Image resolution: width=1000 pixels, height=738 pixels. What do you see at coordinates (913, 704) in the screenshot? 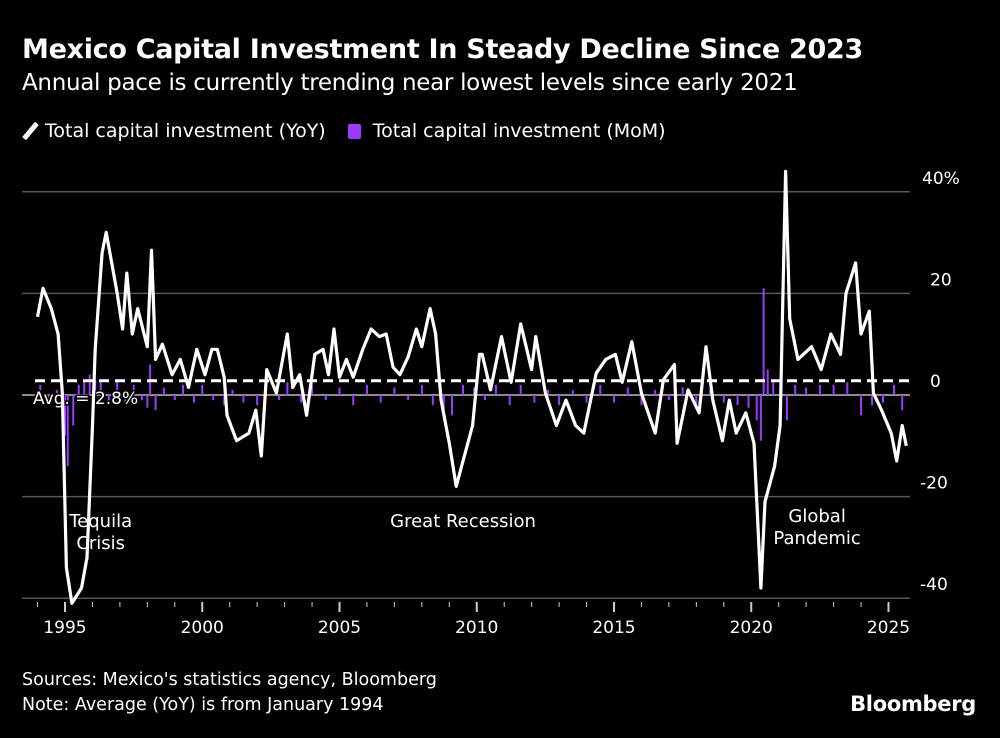
I see `bloomberg-logo: Bloomberg` at bounding box center [913, 704].